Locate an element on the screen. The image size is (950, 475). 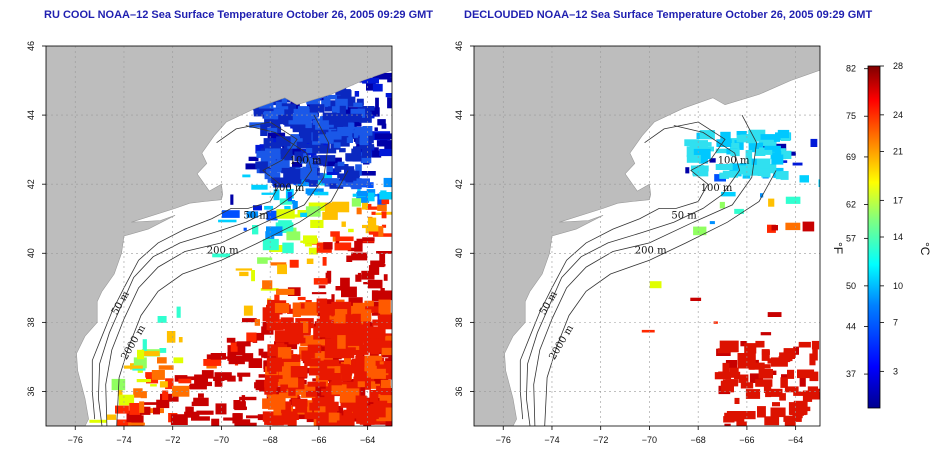
fahrenheit-tick-label: 57 is located at coordinates (851, 238).